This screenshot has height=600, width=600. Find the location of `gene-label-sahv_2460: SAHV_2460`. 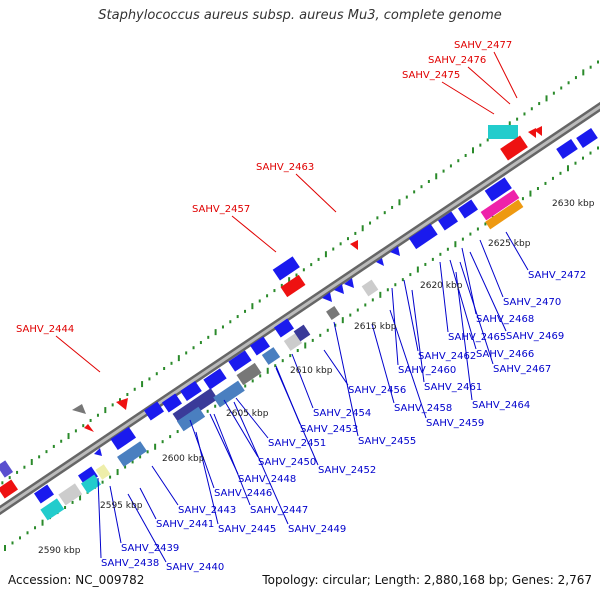

gene-label-sahv_2460: SAHV_2460 is located at coordinates (427, 370).